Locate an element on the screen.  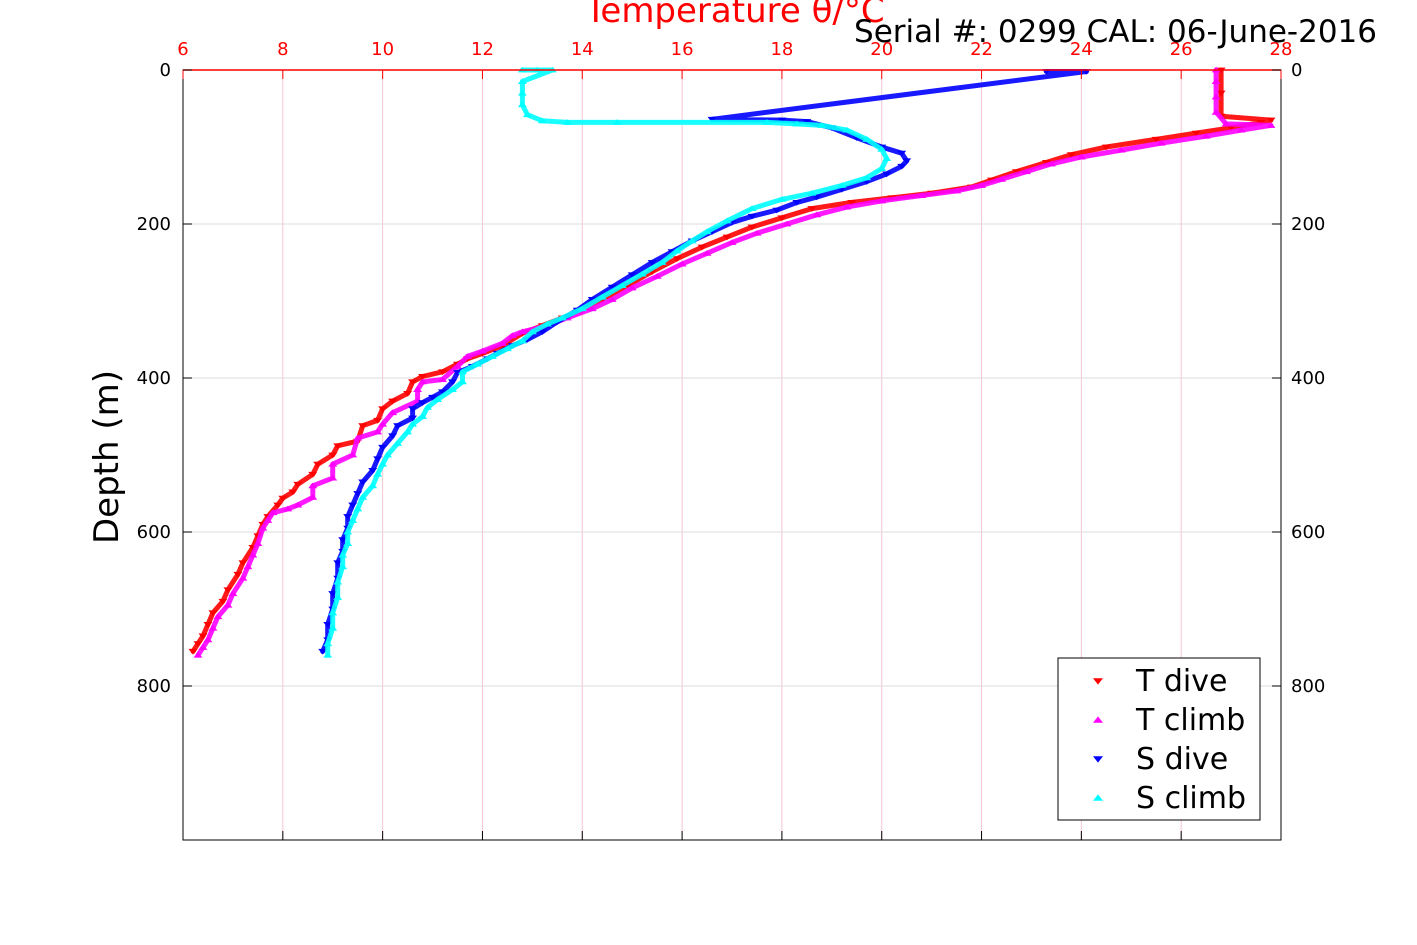
x-tick-label: 12 is located at coordinates (482, 49).